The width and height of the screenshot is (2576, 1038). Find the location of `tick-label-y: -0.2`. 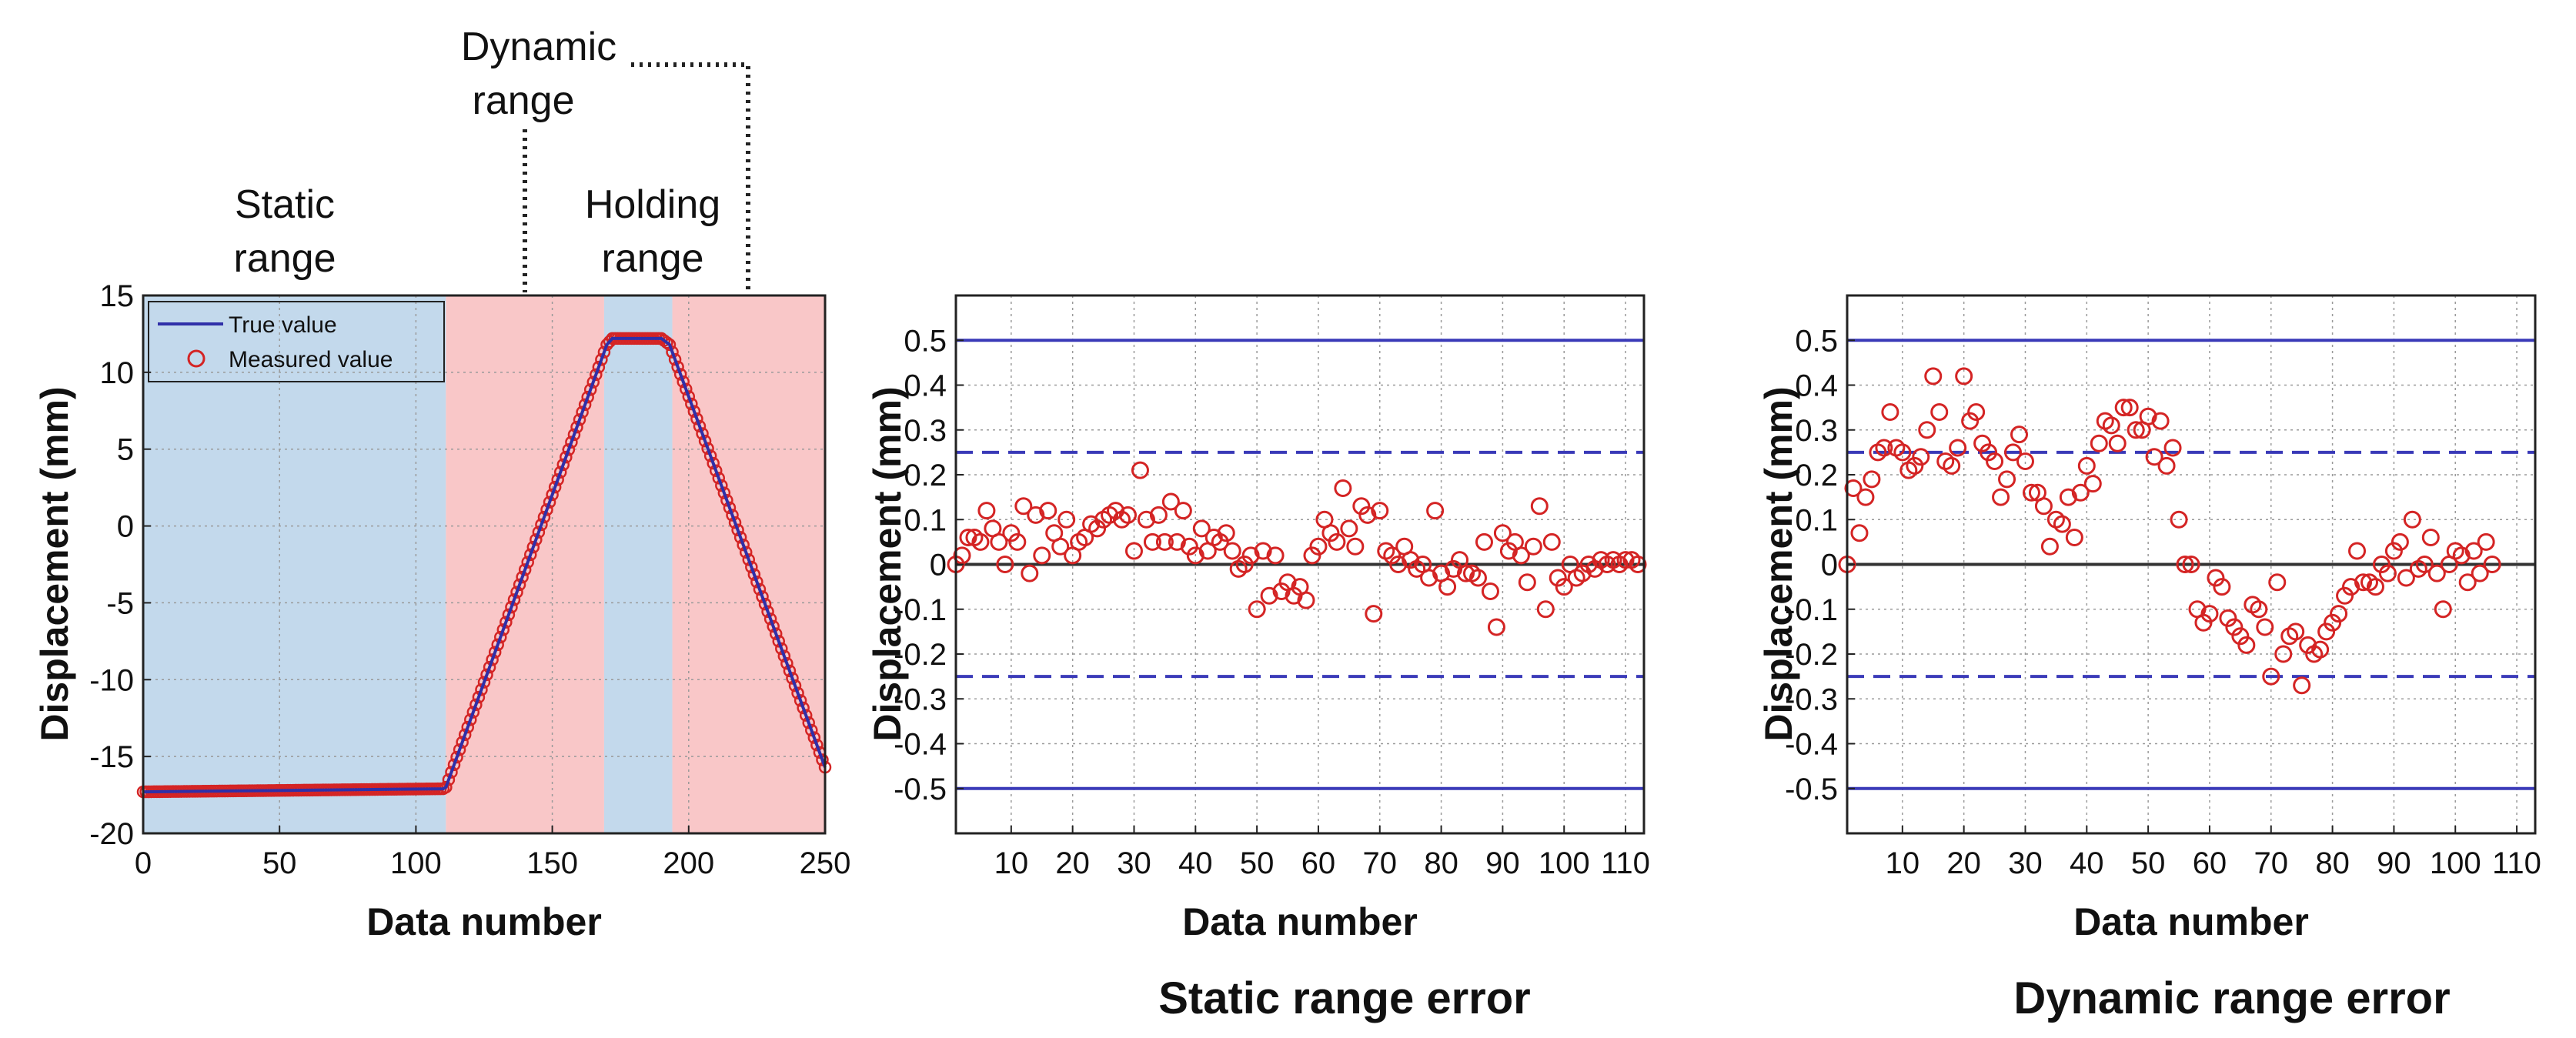

tick-label-y: -0.2 is located at coordinates (920, 655).